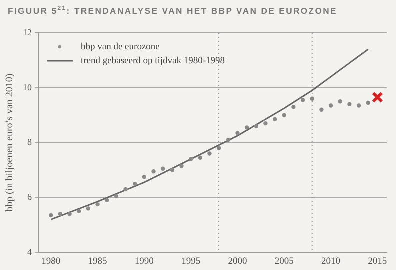 The width and height of the screenshot is (396, 270). Describe the element at coordinates (238, 261) in the screenshot. I see `x-tick-label: 2000` at that location.